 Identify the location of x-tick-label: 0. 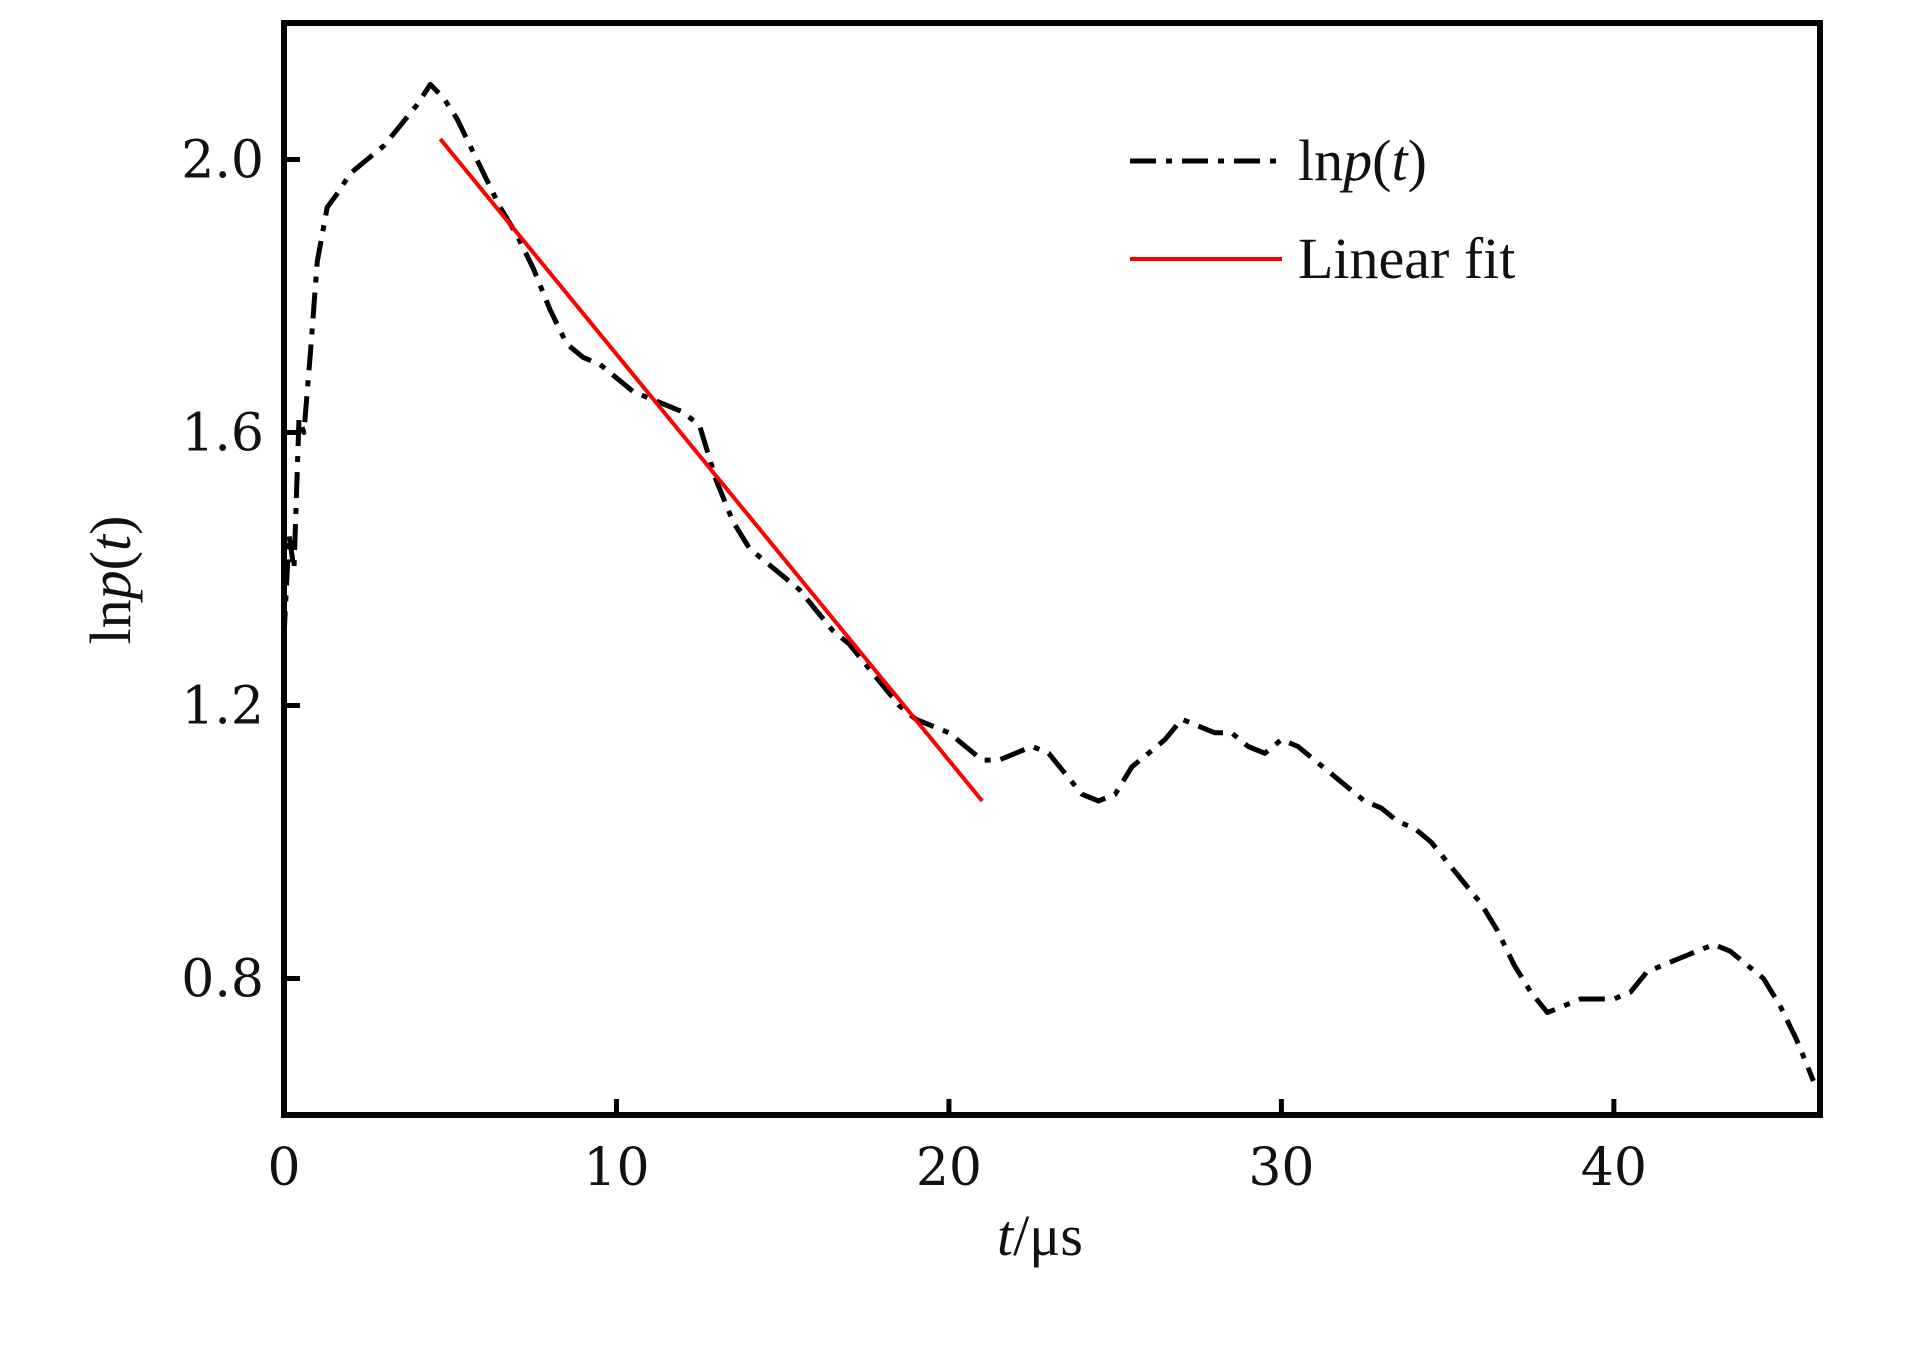
(283, 1168).